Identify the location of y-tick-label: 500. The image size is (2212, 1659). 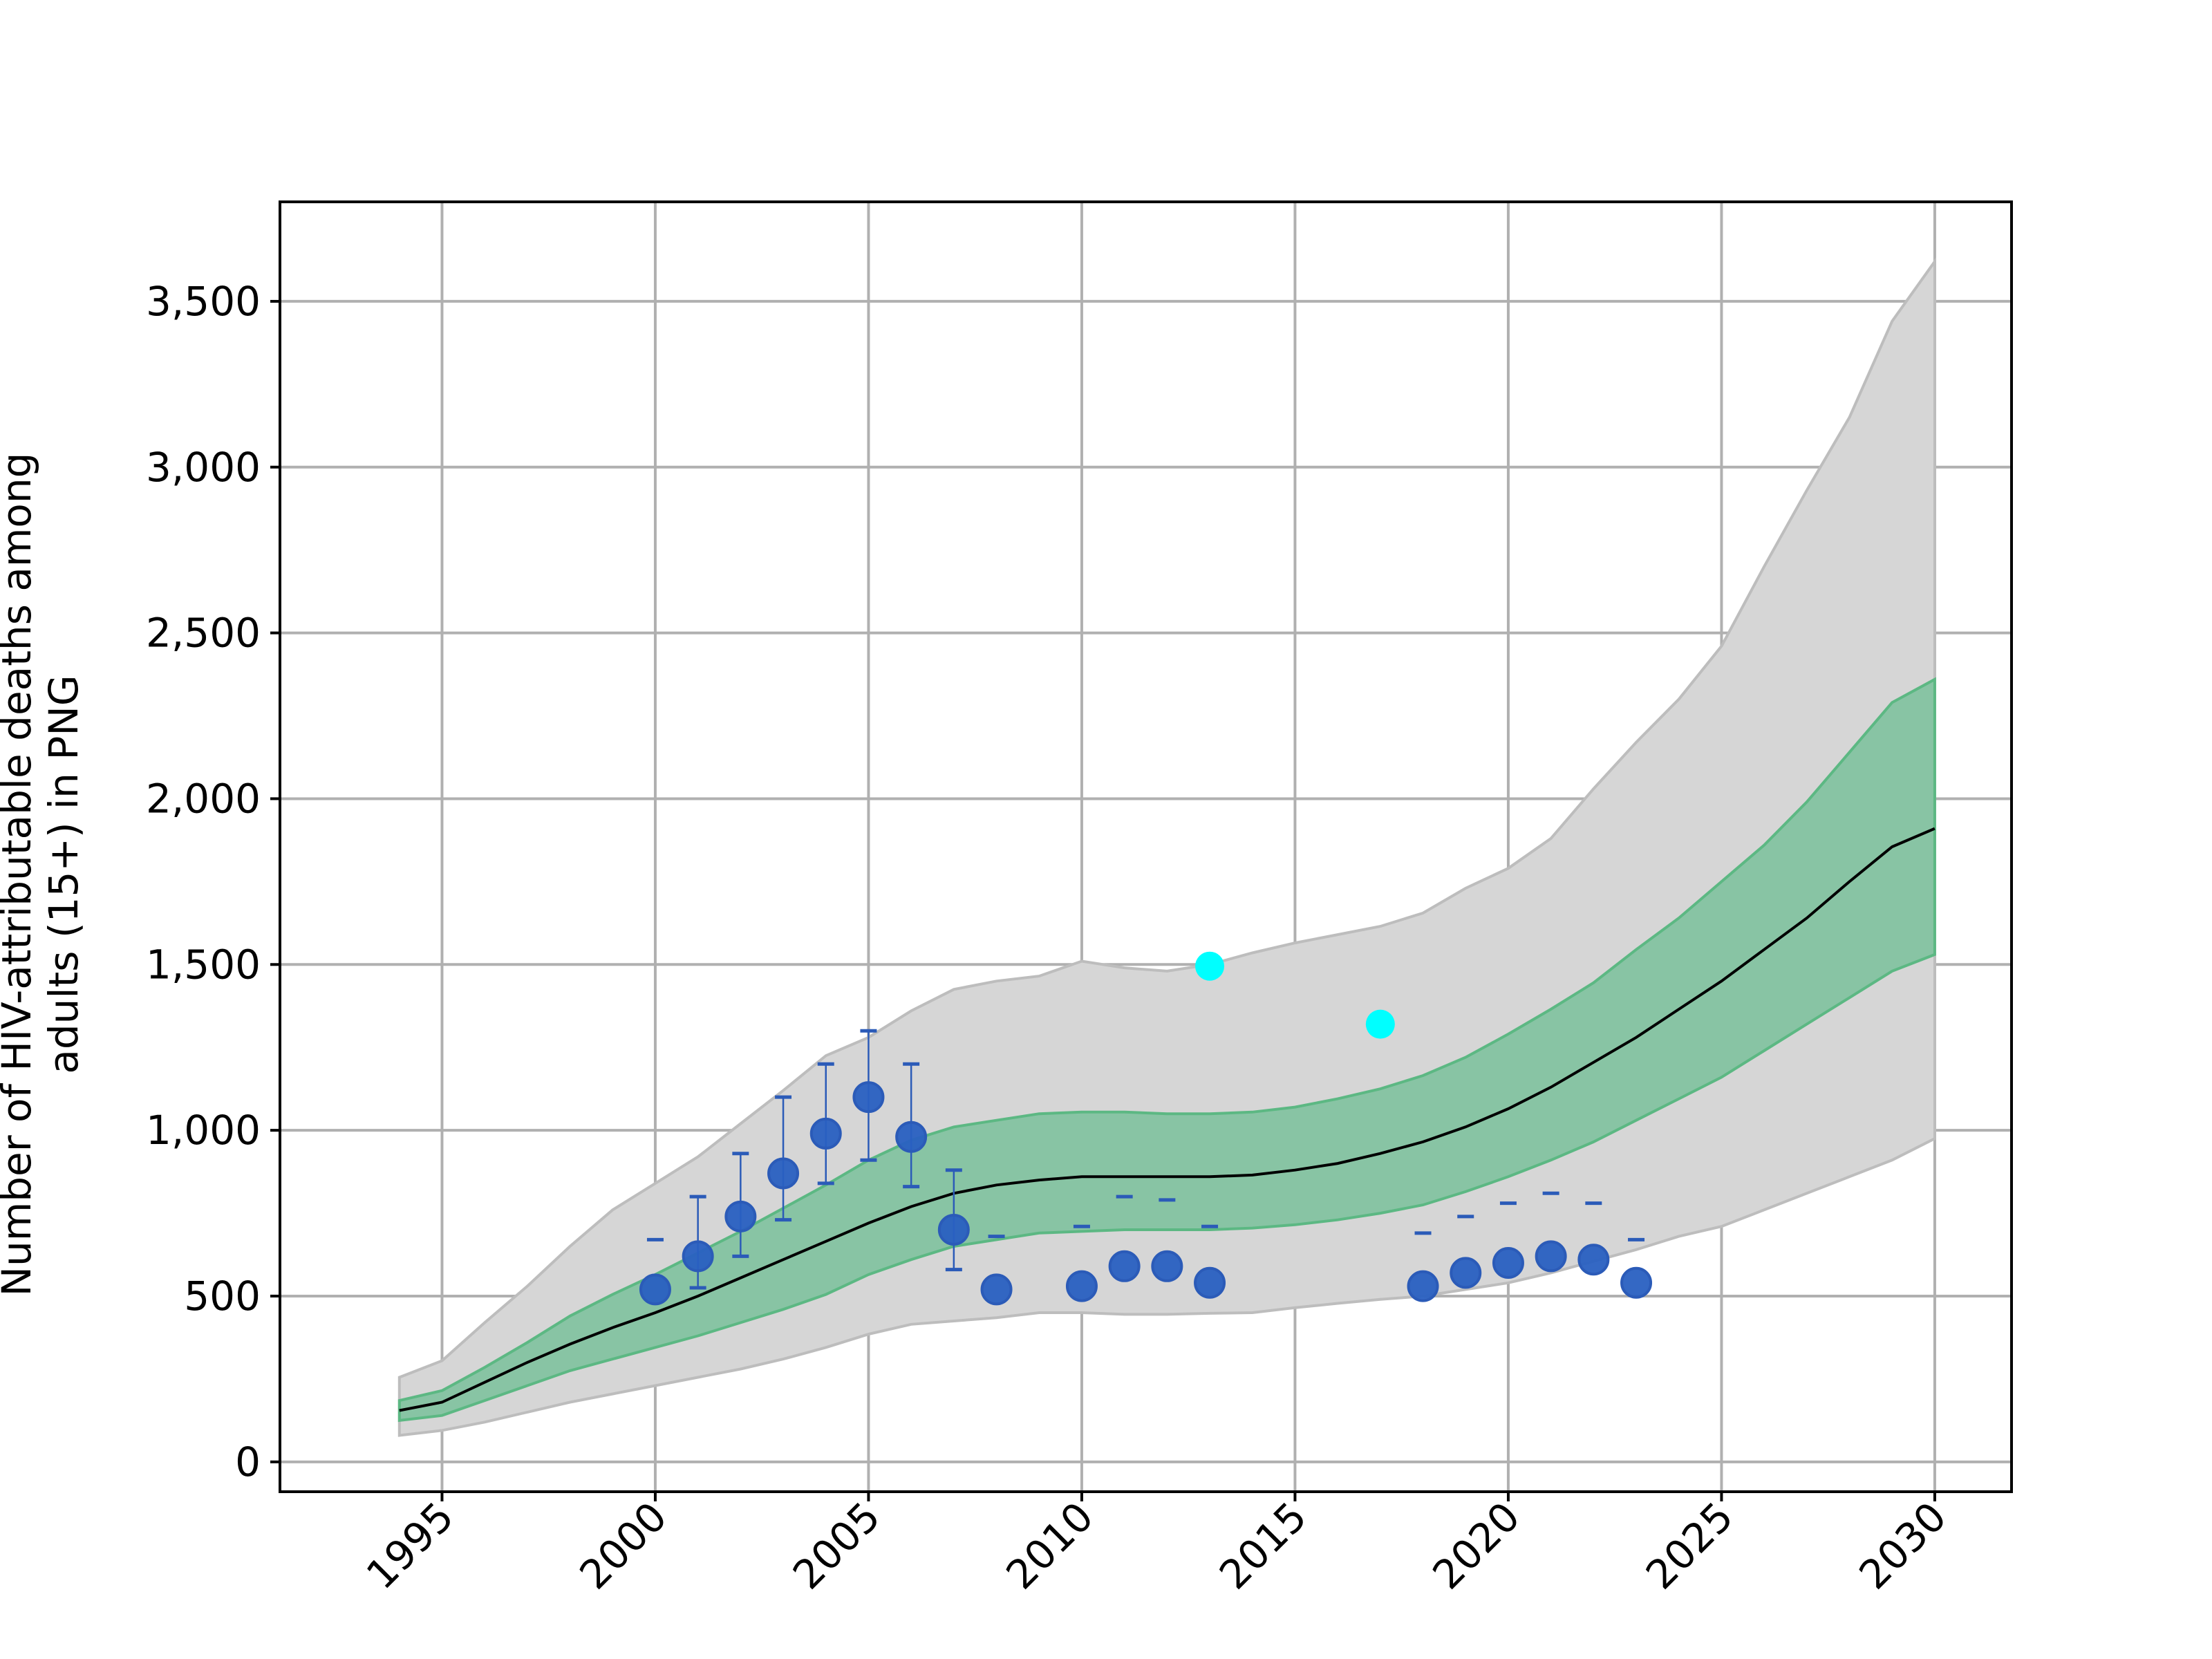
(222, 1296).